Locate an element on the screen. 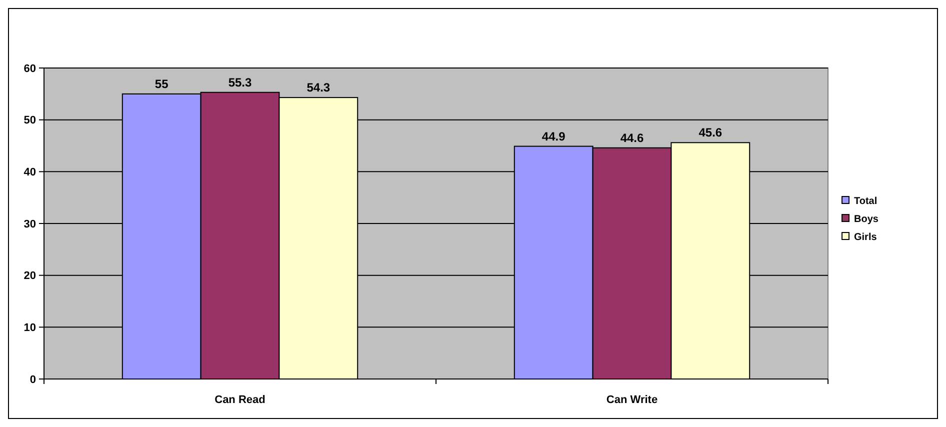 The image size is (946, 427). y-tick-label: 0 is located at coordinates (33, 380).